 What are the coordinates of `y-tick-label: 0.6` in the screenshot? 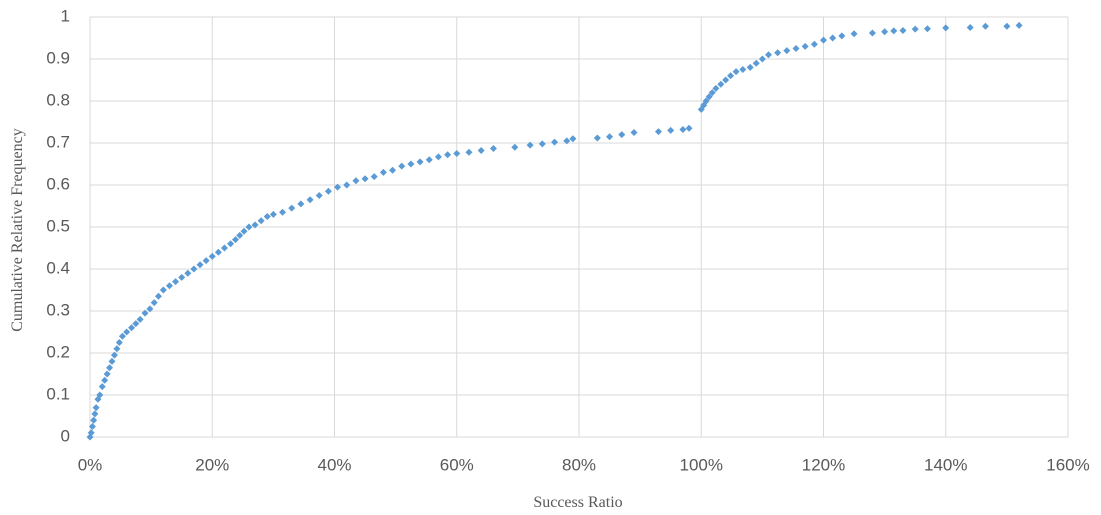 It's located at (58, 183).